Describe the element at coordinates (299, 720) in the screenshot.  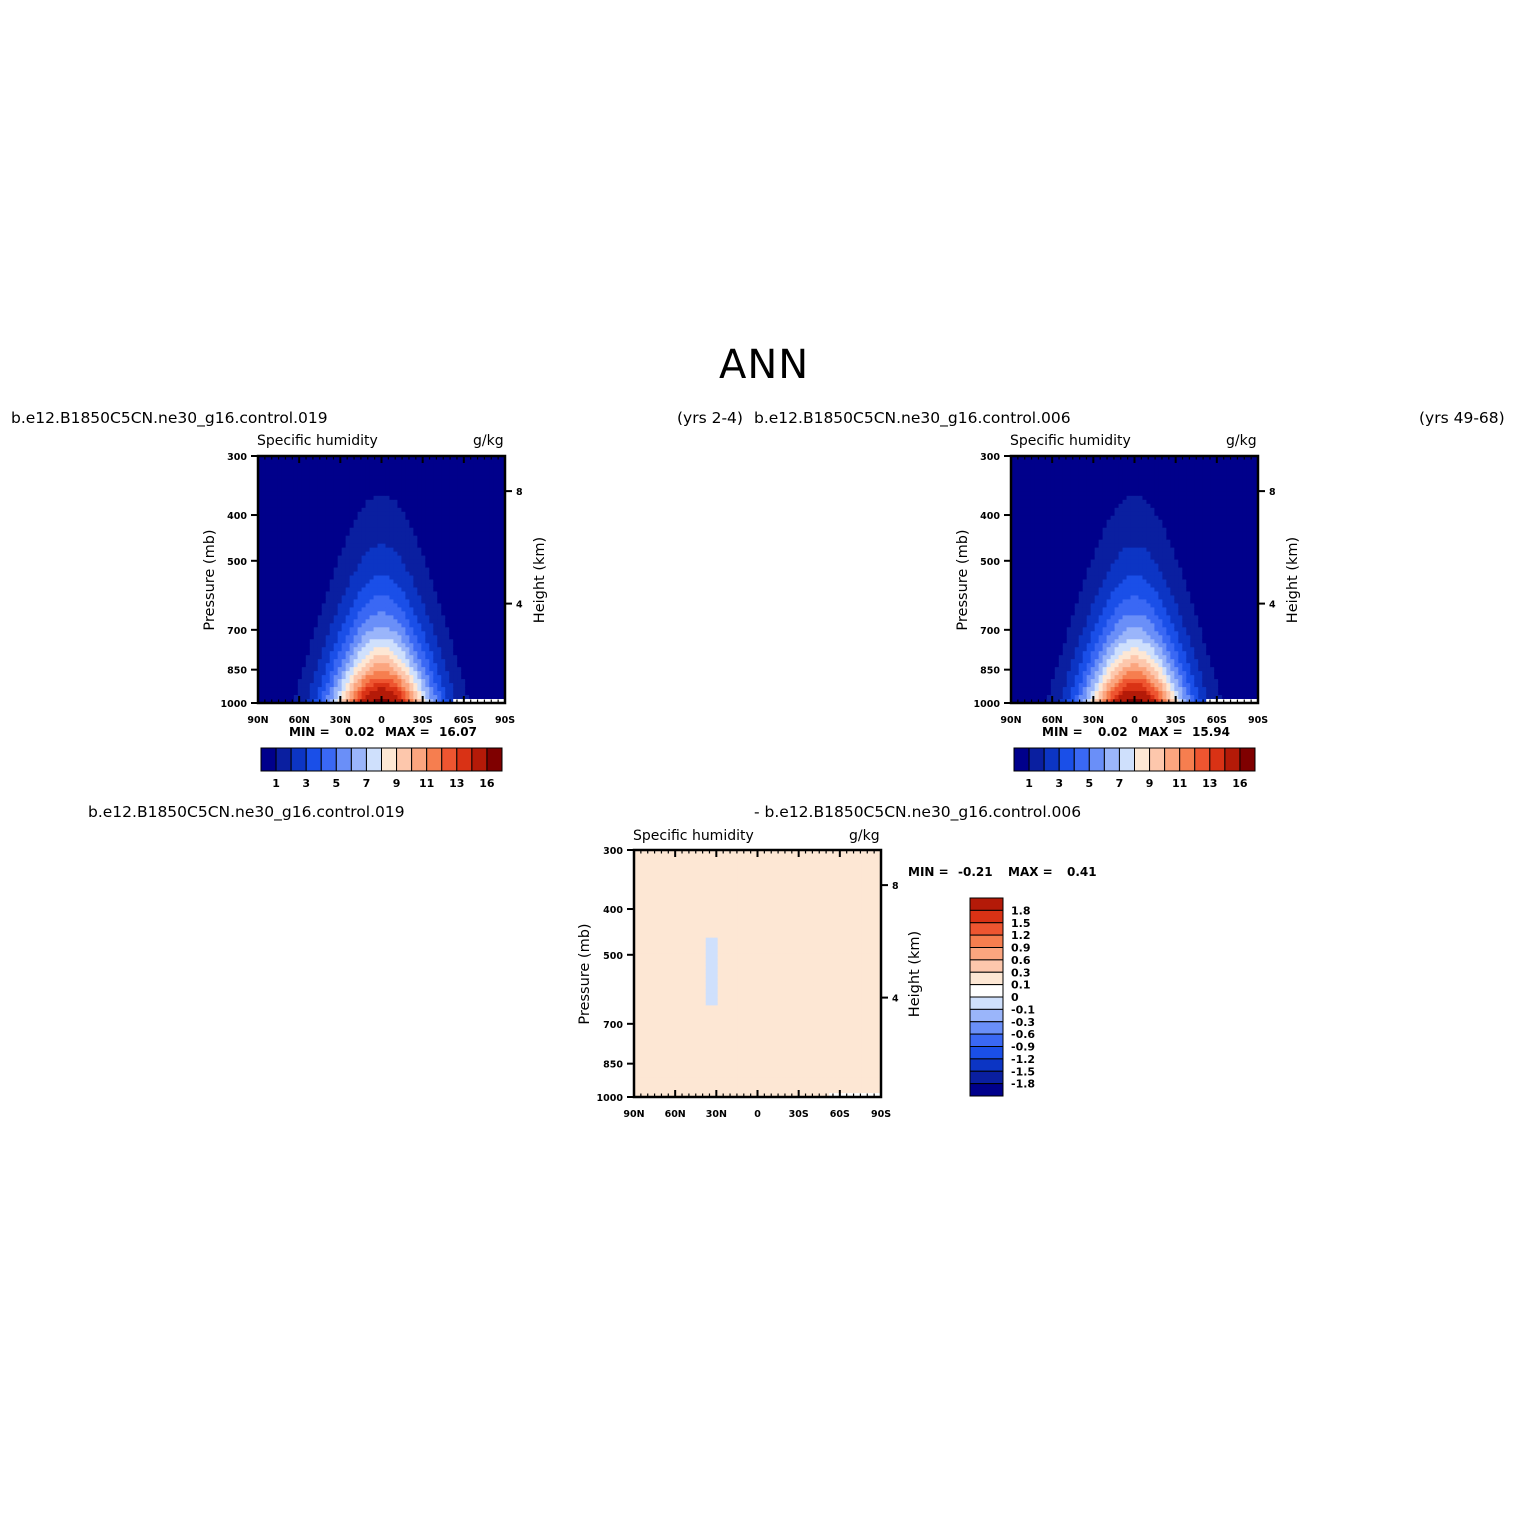
I see `tl-xtick-label: 60N` at that location.